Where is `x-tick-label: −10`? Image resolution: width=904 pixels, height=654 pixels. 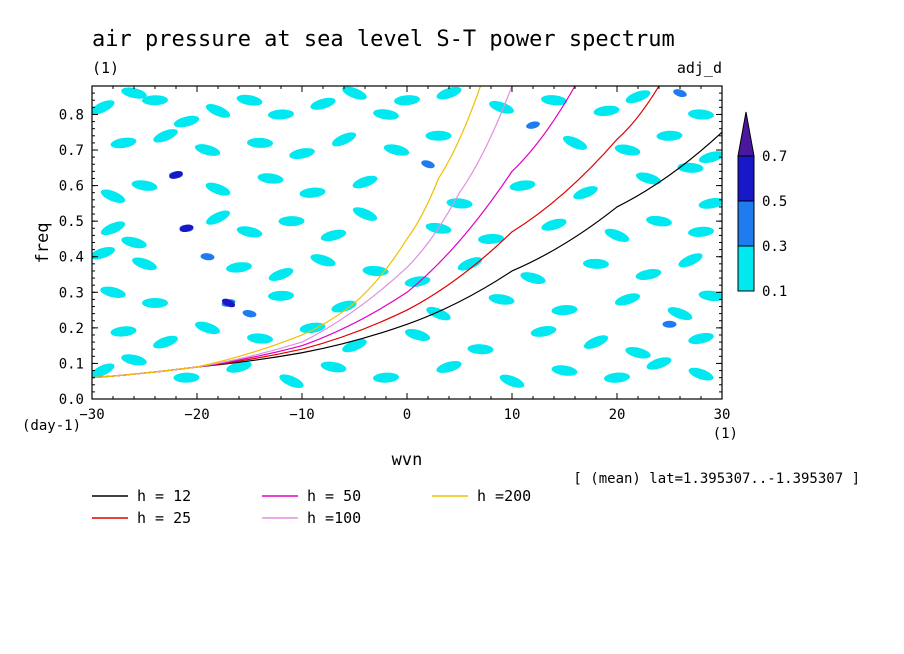 x-tick-label: −10 is located at coordinates (301, 415).